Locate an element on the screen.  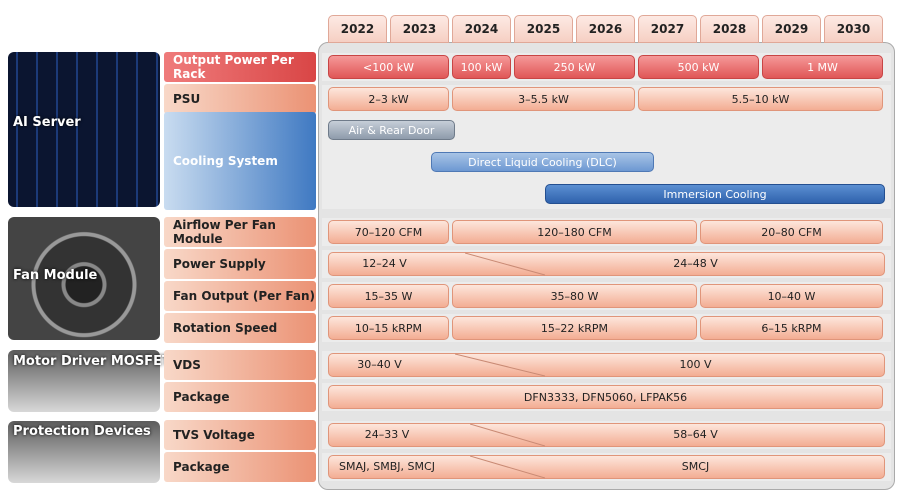
bar: 2–3 kW is located at coordinates (388, 99).